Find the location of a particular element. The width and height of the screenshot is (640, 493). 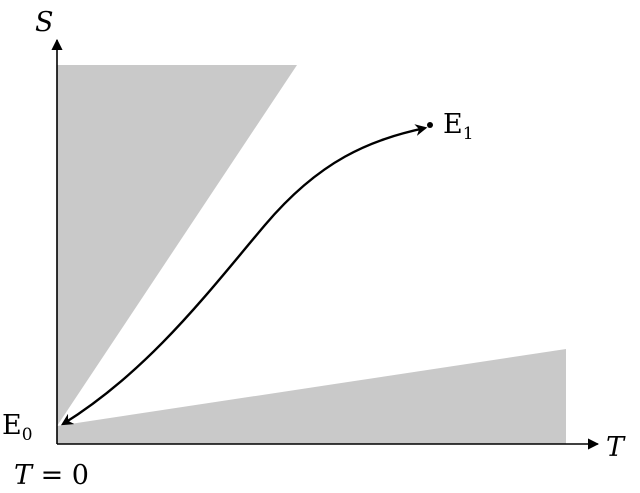

origin-label-variable: T is located at coordinates (24, 475).